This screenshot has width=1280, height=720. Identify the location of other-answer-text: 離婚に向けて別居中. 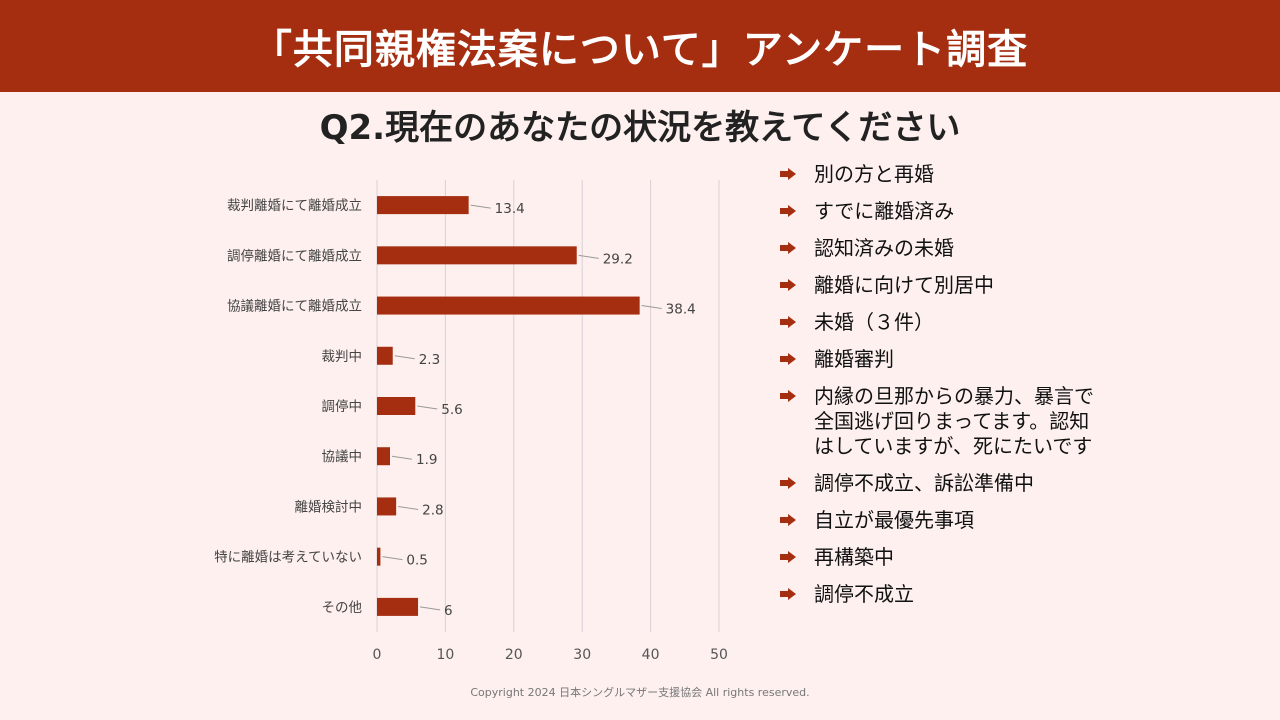
(904, 285).